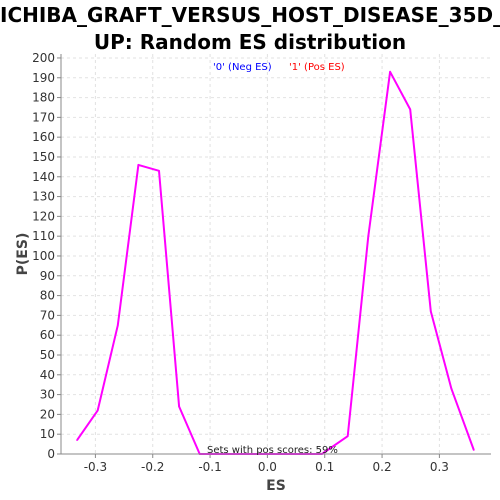 This screenshot has width=500, height=500. What do you see at coordinates (317, 67) in the screenshot?
I see `legend-pos-es: '1' (Pos ES)` at bounding box center [317, 67].